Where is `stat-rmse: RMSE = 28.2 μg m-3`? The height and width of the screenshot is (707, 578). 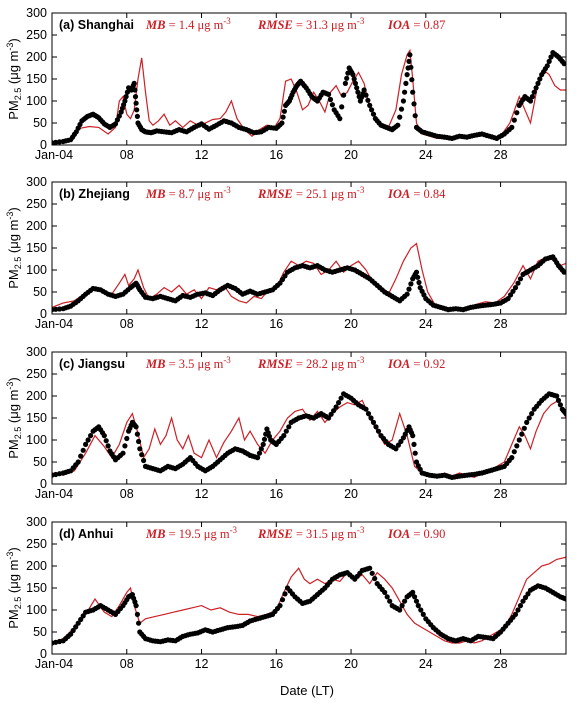
stat-rmse: RMSE = 28.2 μg m-3 is located at coordinates (311, 363).